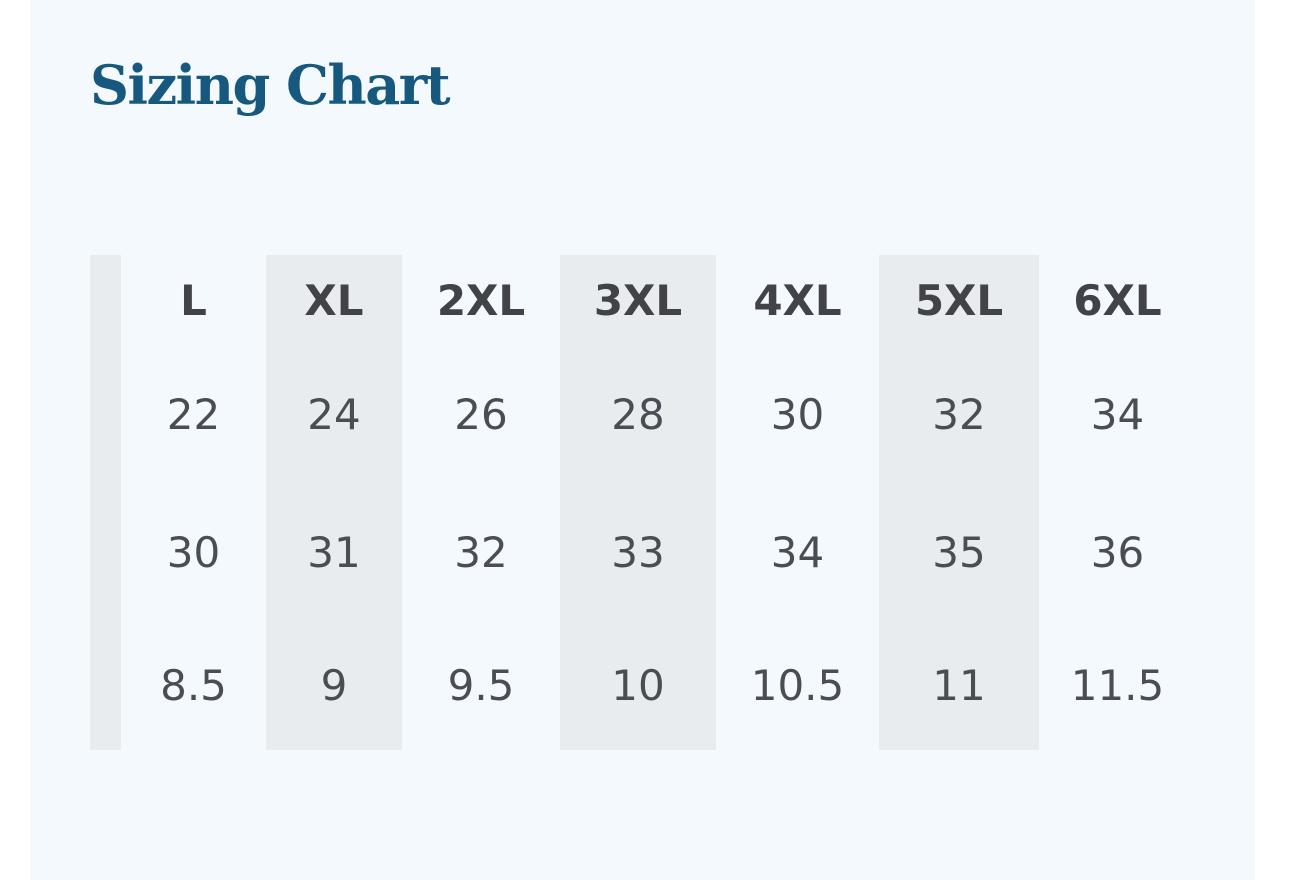  What do you see at coordinates (334, 414) in the screenshot?
I see `table-cell: 24` at bounding box center [334, 414].